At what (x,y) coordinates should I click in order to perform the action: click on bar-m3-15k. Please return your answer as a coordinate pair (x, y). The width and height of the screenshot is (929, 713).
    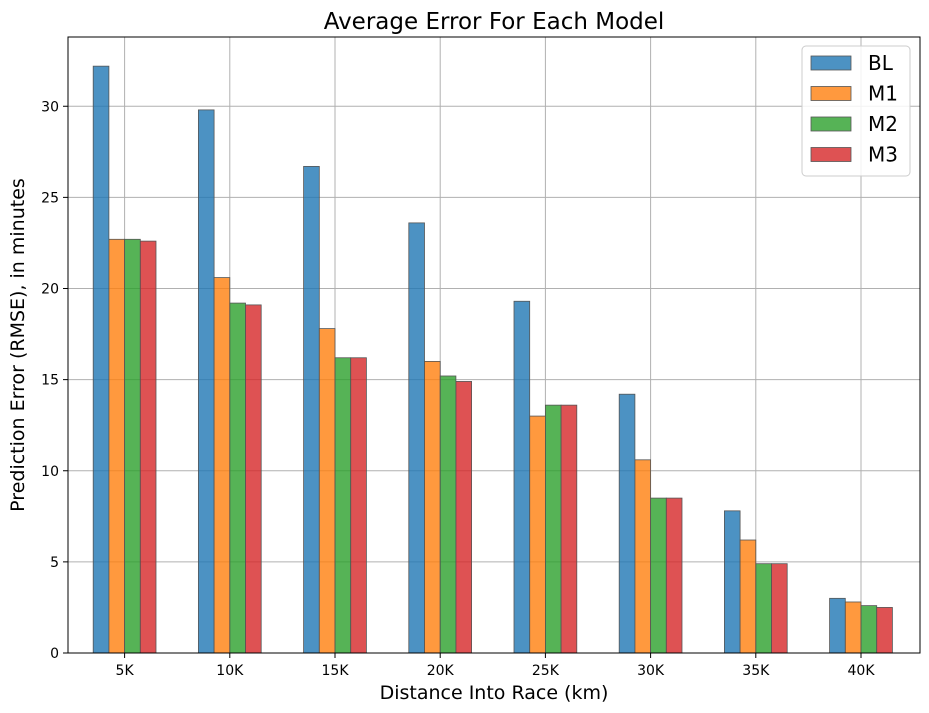
    Looking at the image, I should click on (358, 505).